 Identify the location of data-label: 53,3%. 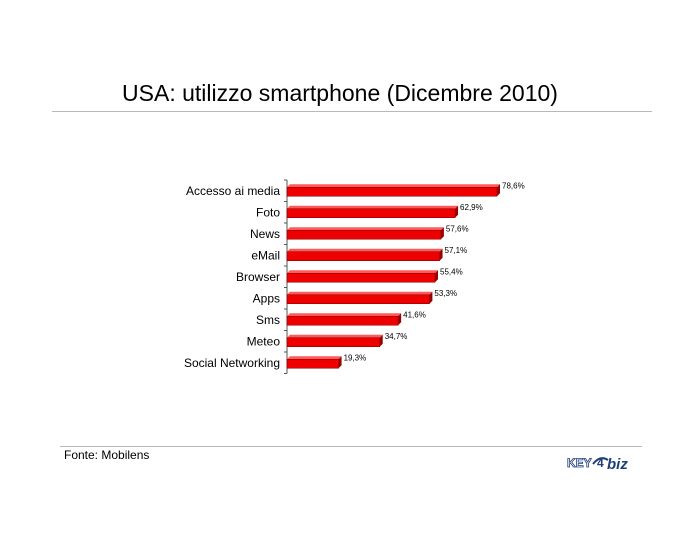
(445, 293).